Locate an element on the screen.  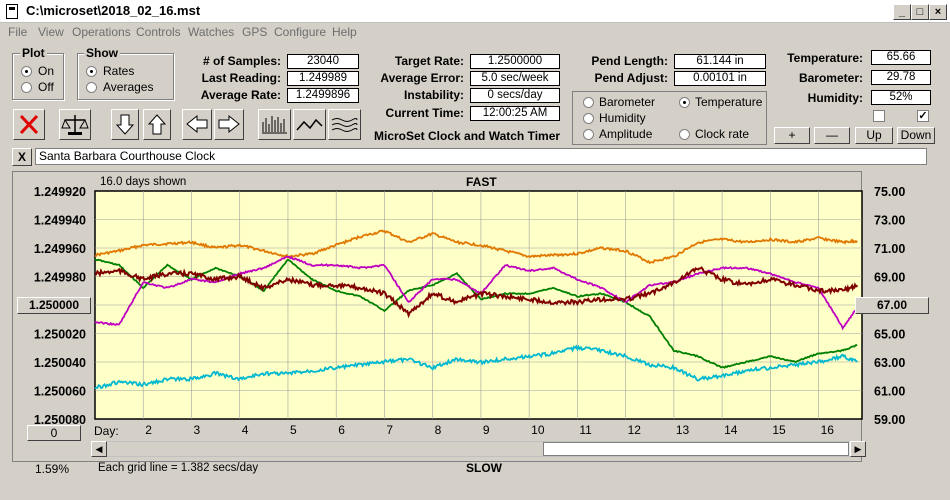
app-caption: MicroSet Clock and Watch Timer is located at coordinates (467, 136).